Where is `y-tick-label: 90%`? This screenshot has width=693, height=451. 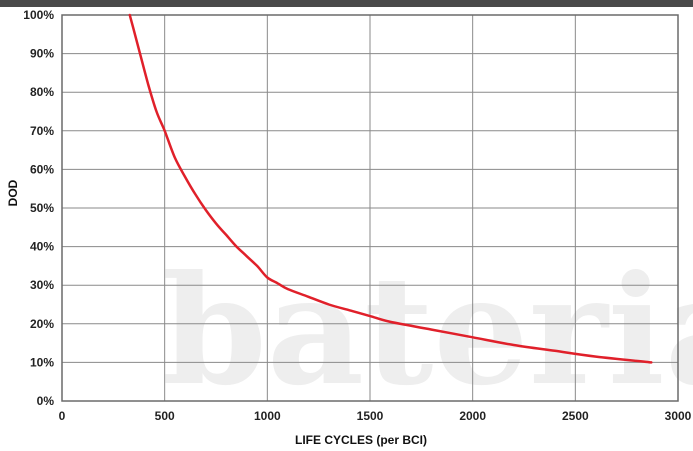 y-tick-label: 90% is located at coordinates (42, 54).